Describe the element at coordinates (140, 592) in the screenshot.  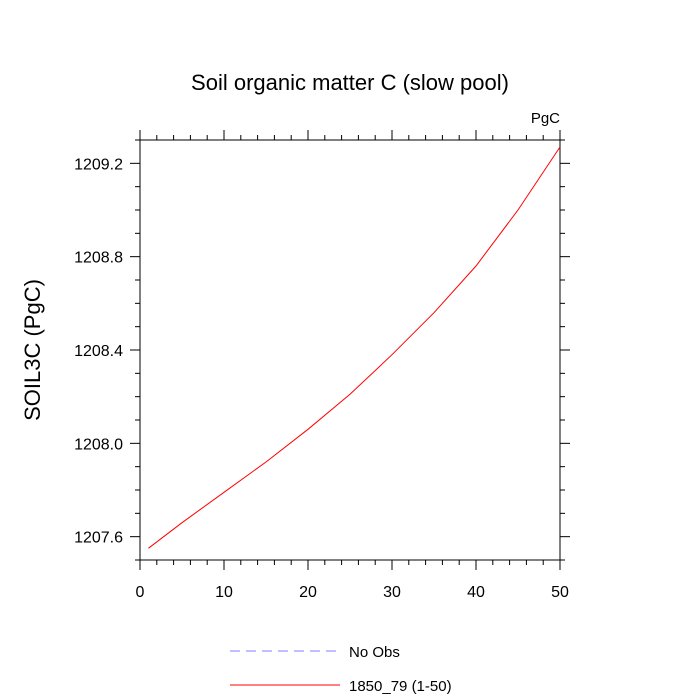
I see `x-tick-label: 0` at that location.